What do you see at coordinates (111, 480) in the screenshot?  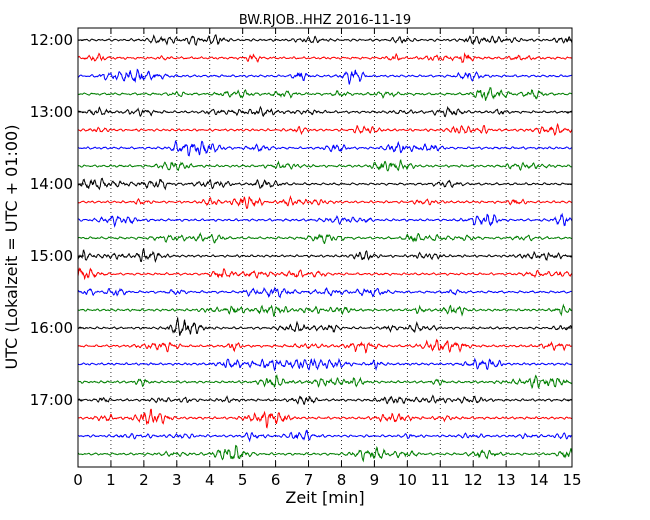 I see `x-tick-label: 1` at bounding box center [111, 480].